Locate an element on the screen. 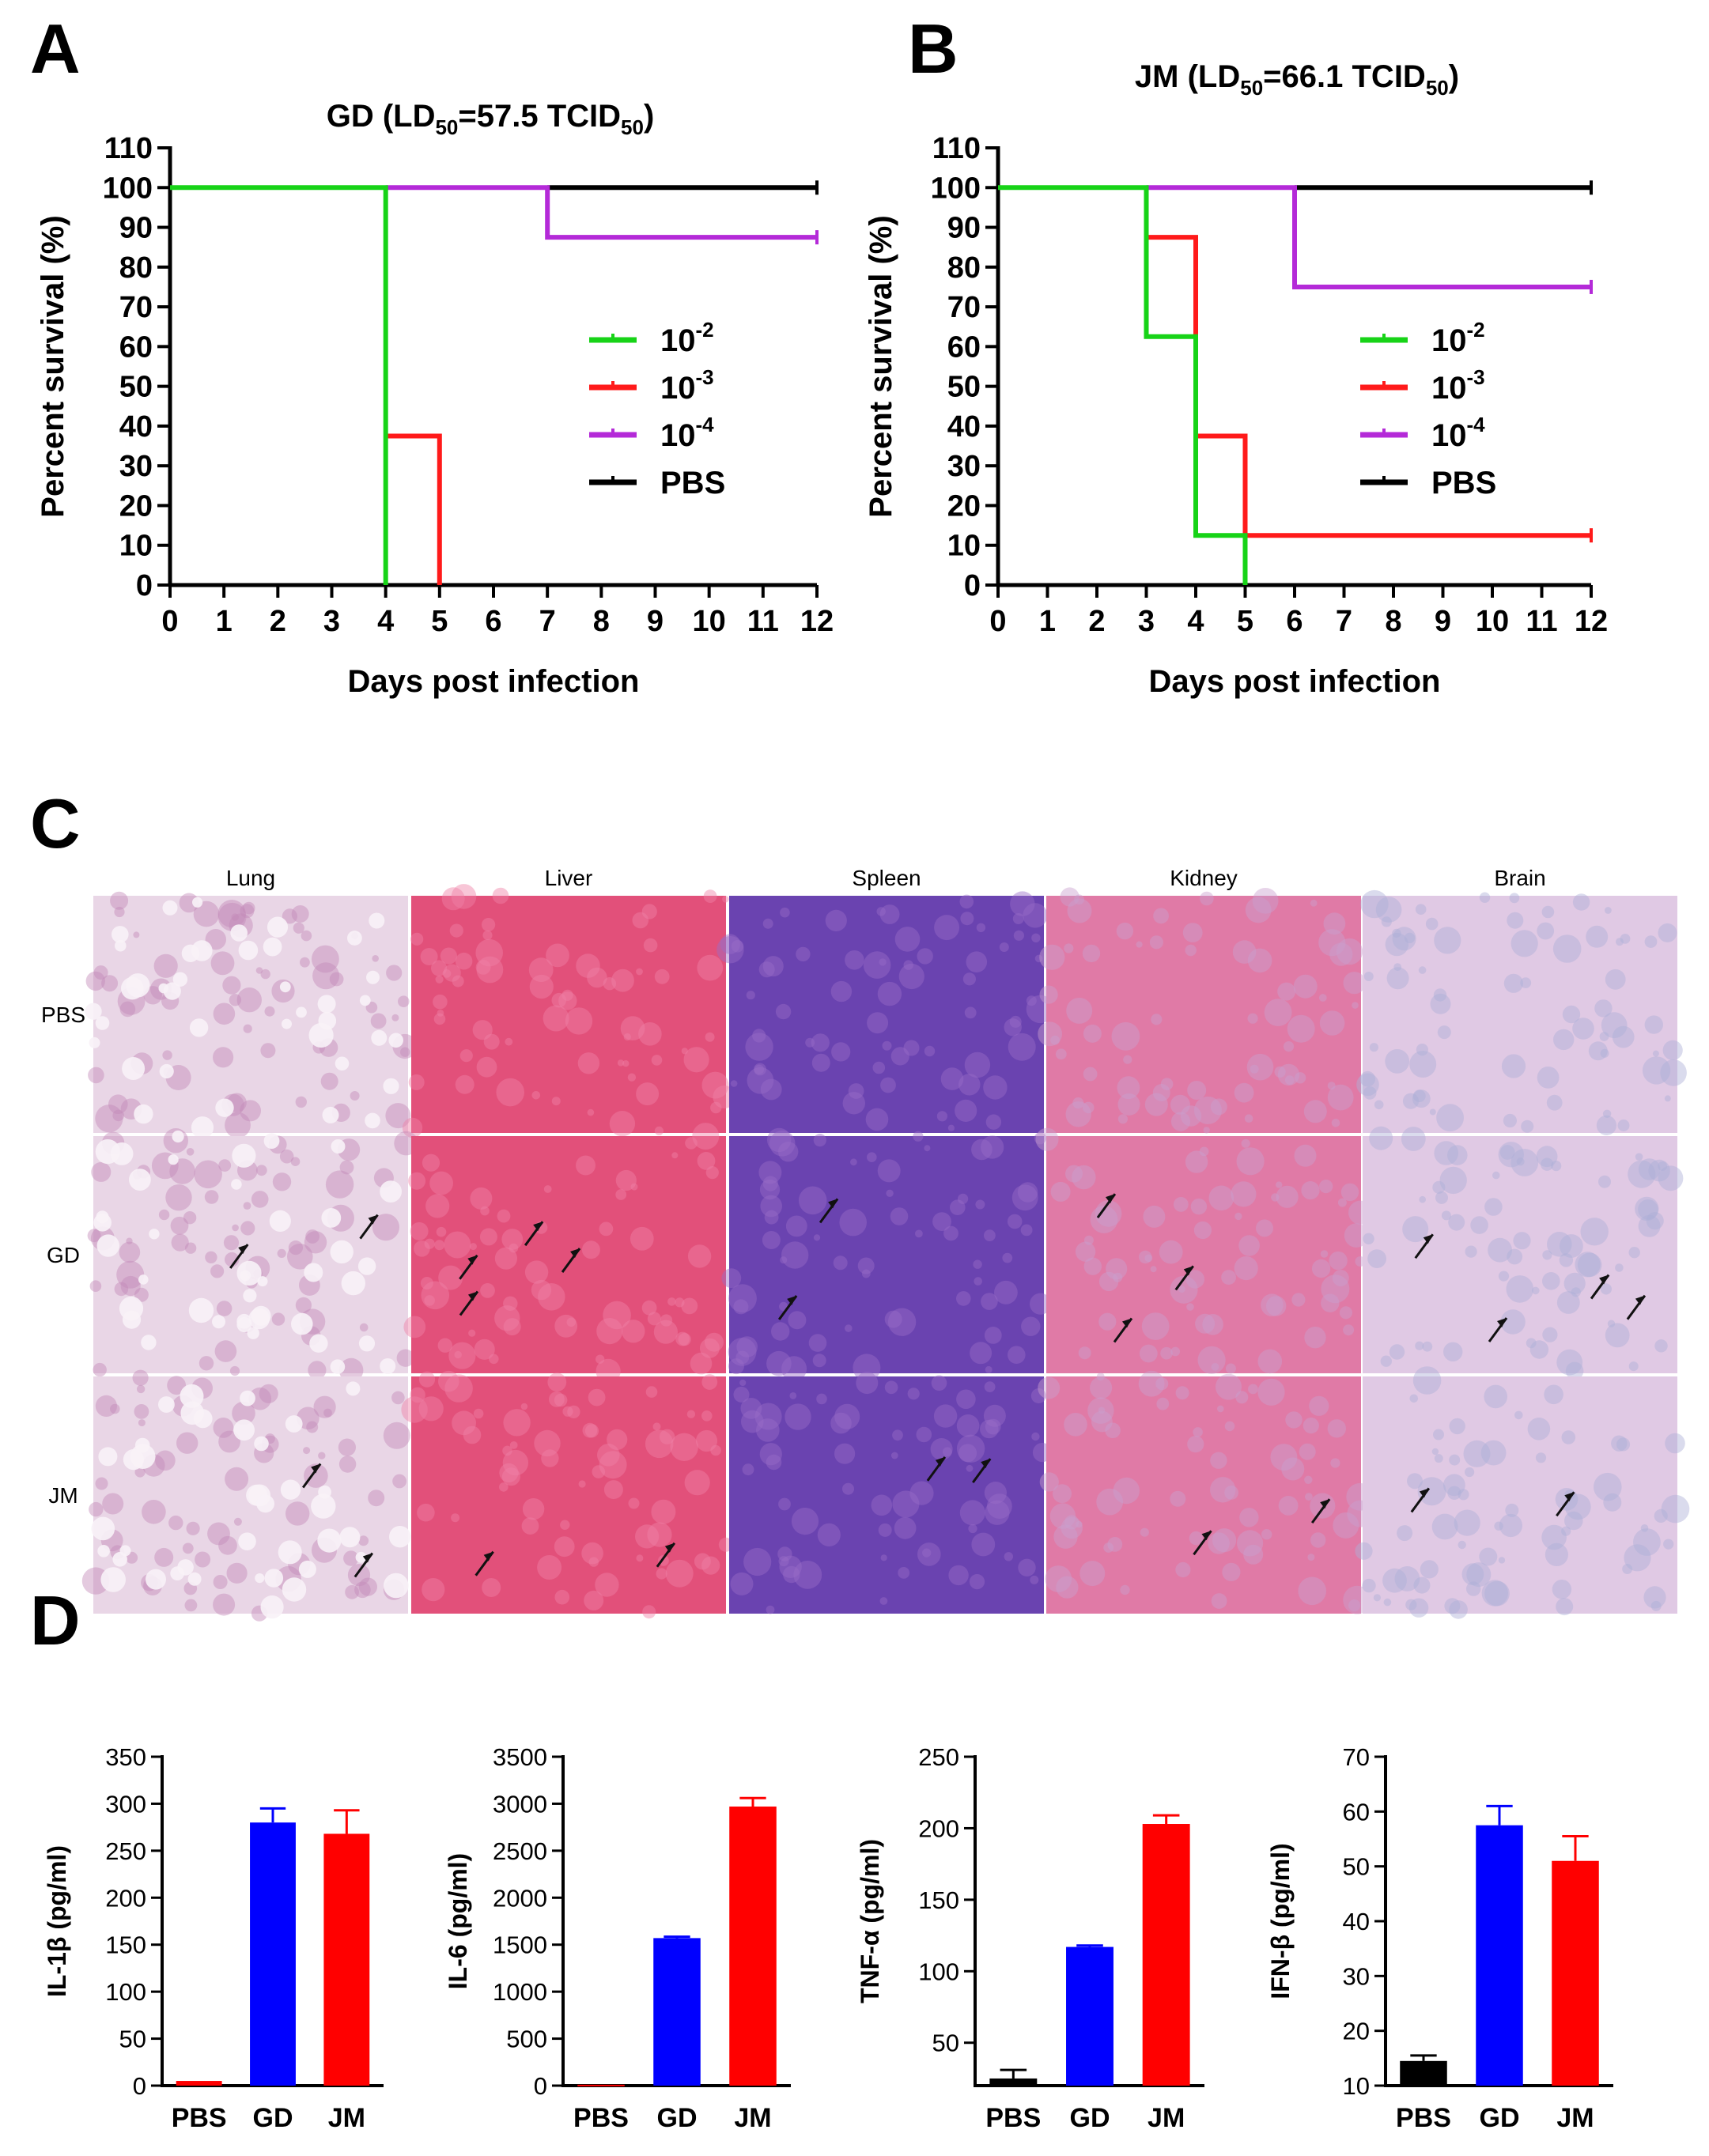 Image resolution: width=1709 pixels, height=2156 pixels. y-tick-label: 60 is located at coordinates (964, 347).